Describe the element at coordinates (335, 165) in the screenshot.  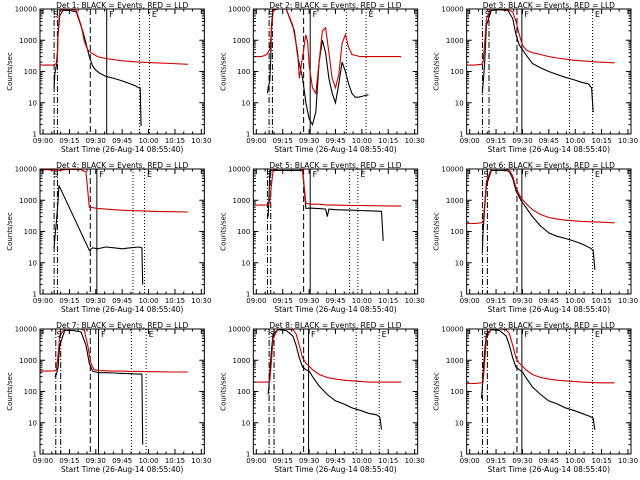
I see `chart-title: Det 5: BLACK = Events, RED = LLD` at that location.